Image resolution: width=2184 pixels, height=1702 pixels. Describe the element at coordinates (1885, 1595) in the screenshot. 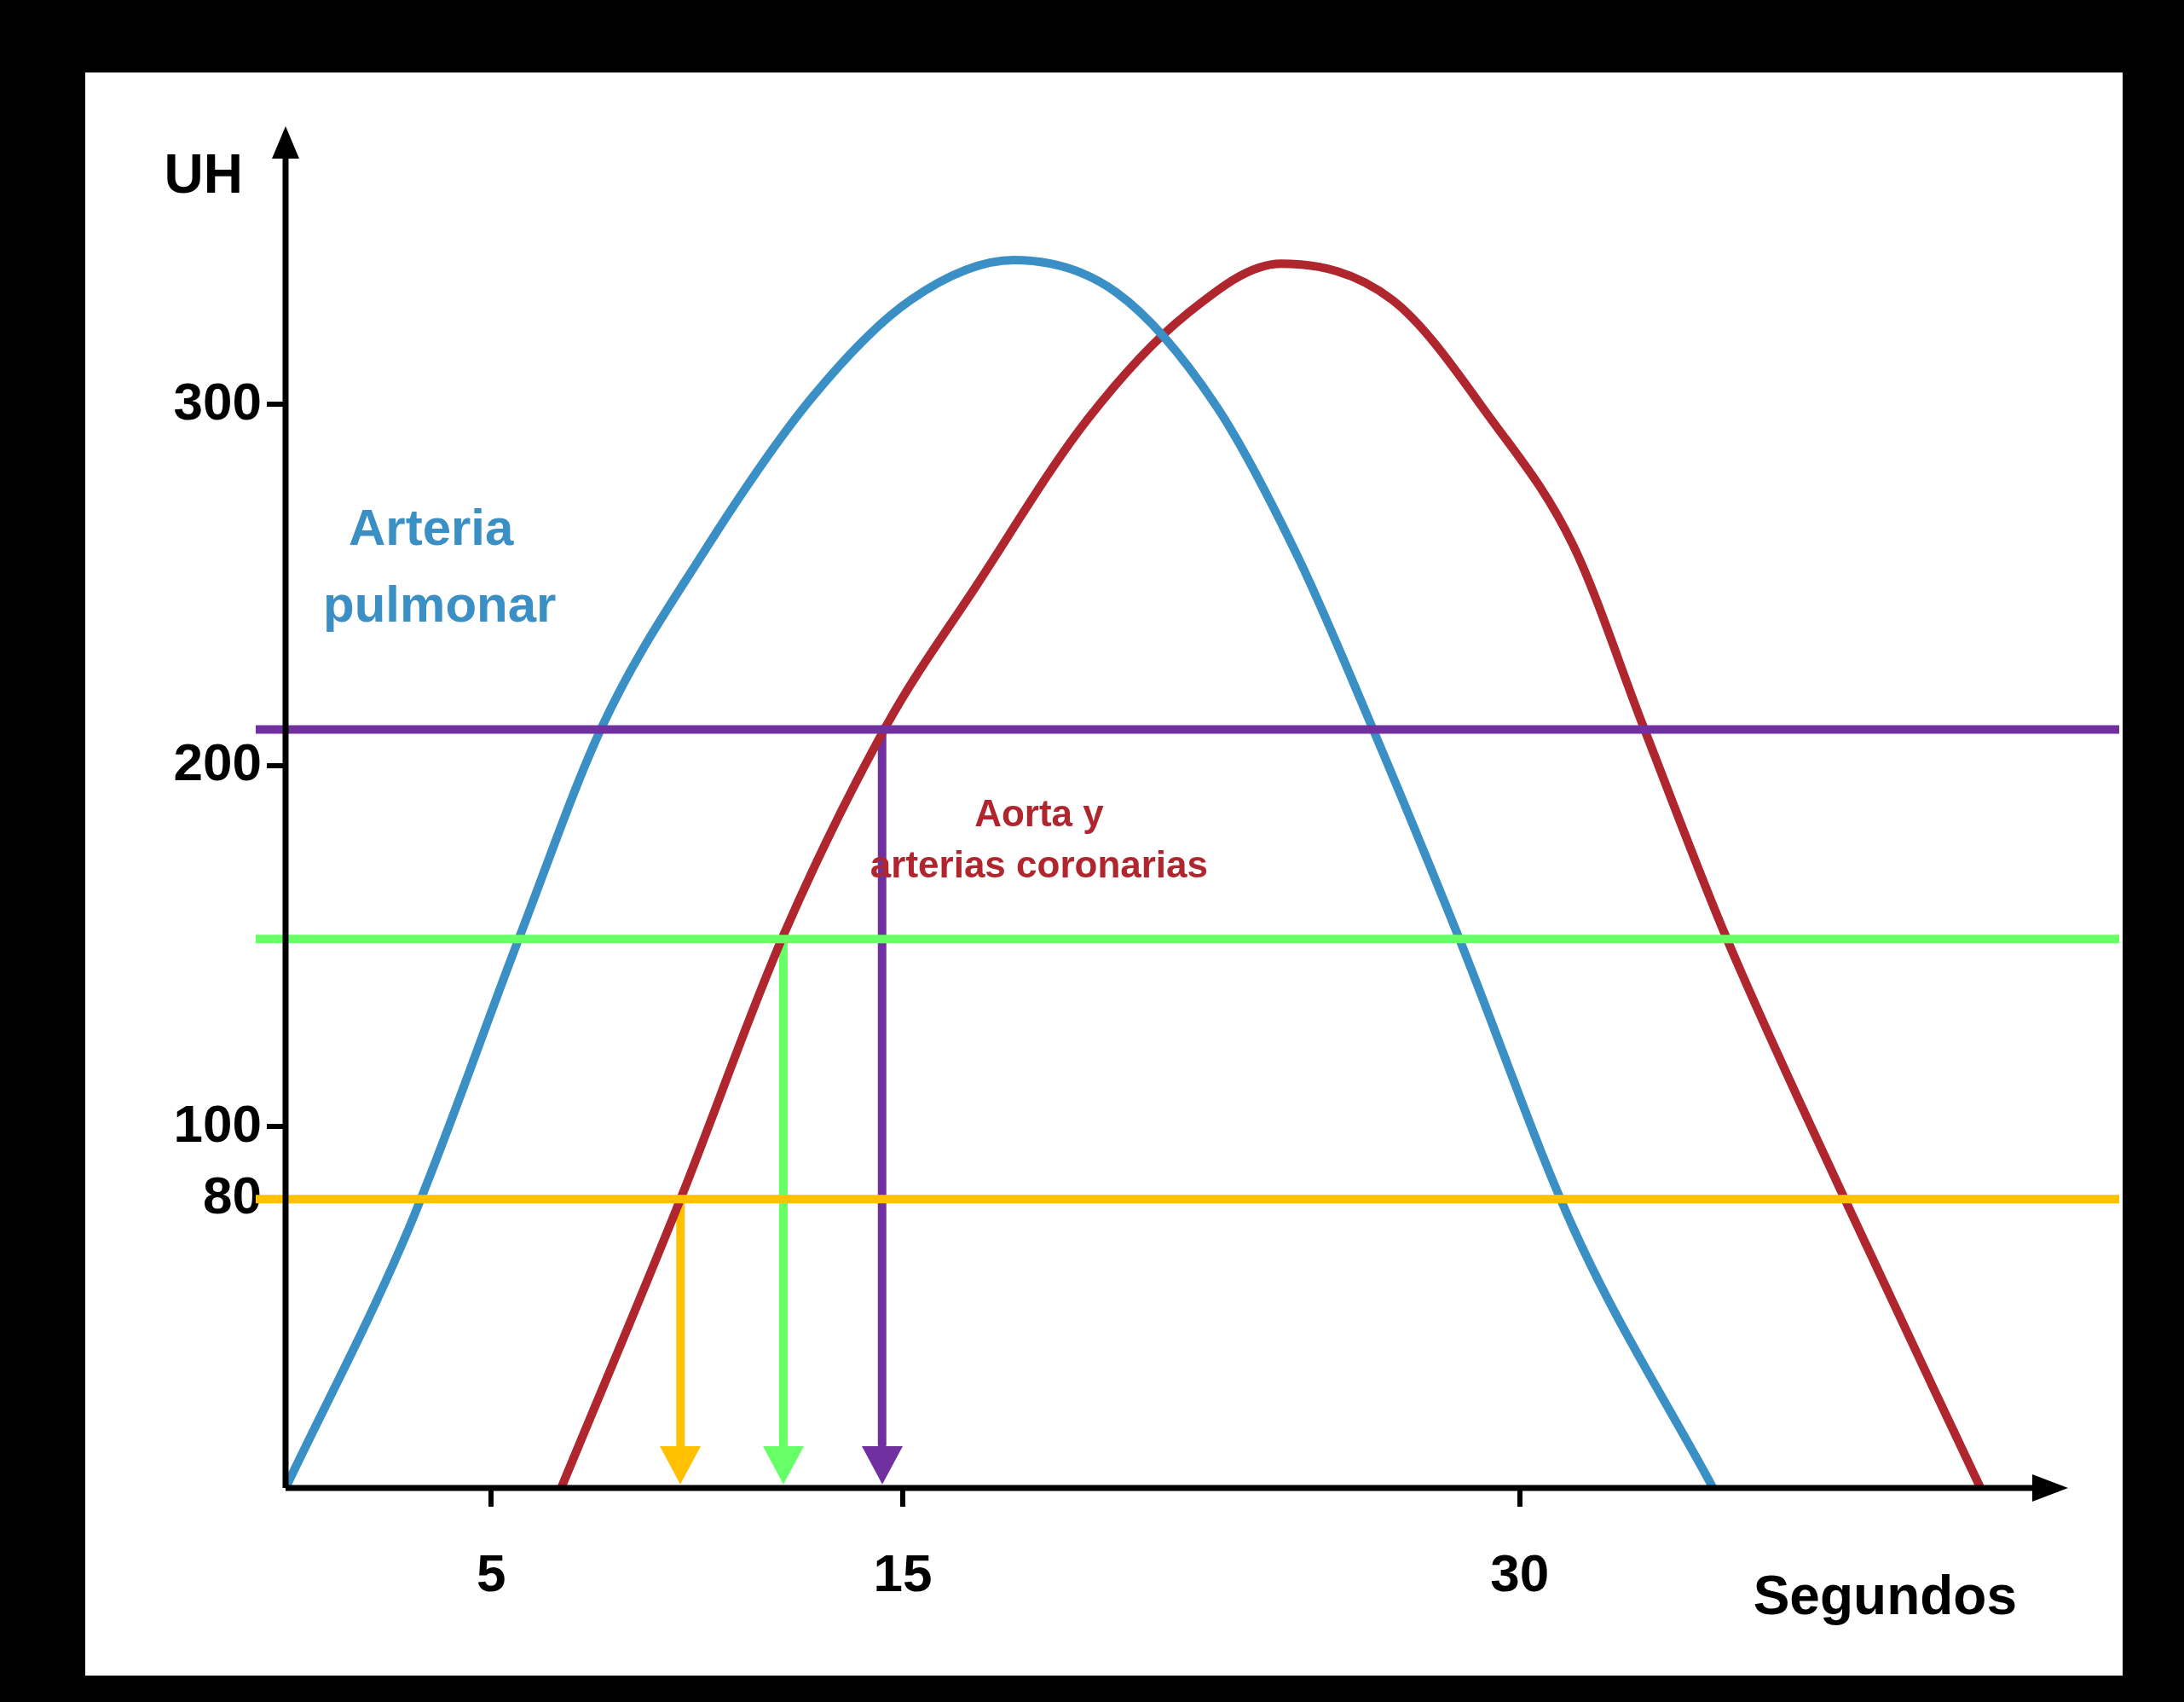

I see `x-axis-title: Segundos` at that location.